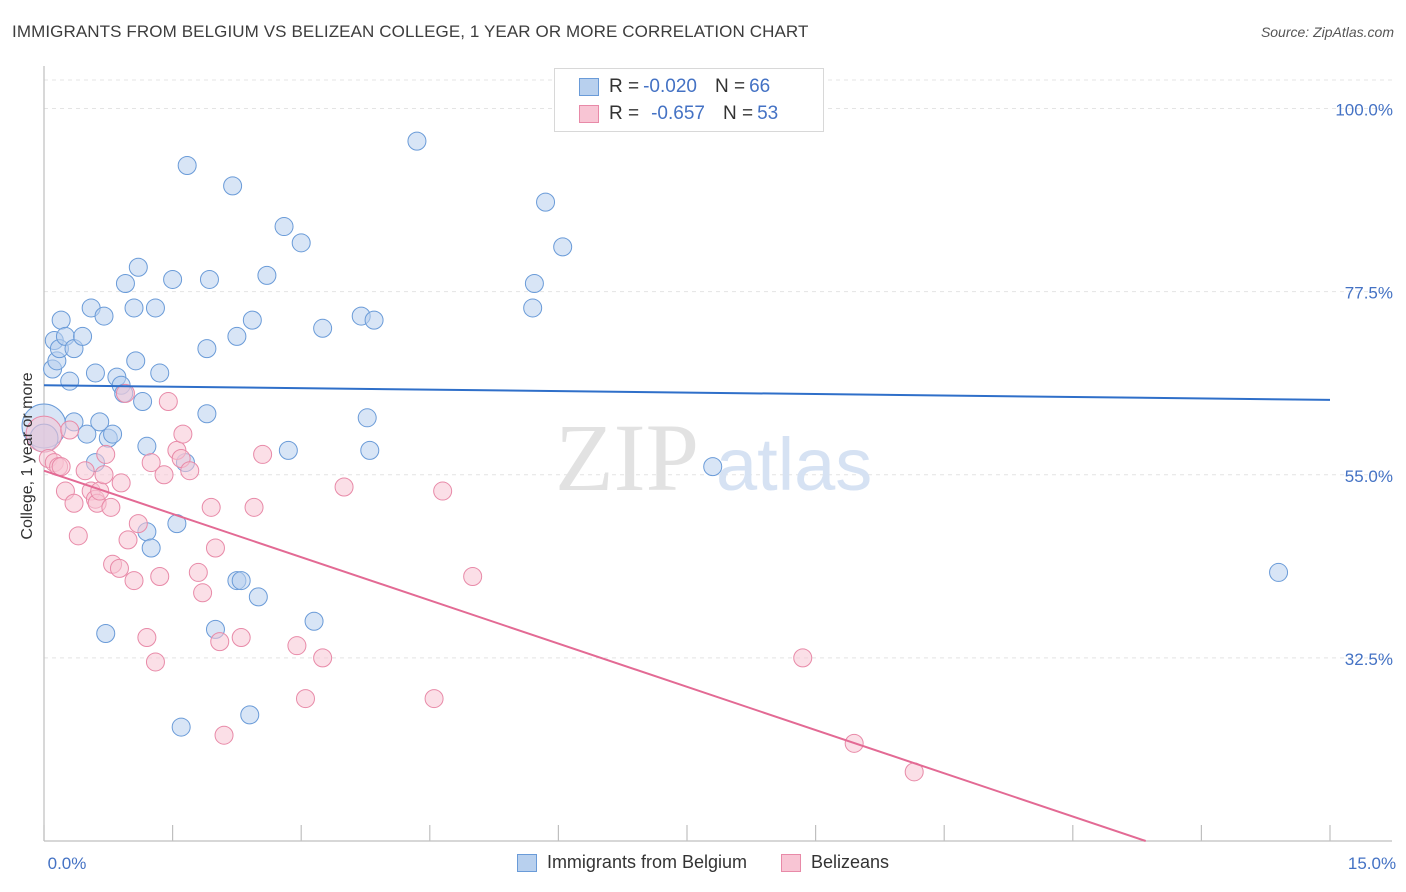 This screenshot has width=1406, height=892. What do you see at coordinates (67, 863) in the screenshot?
I see `x-tick-label: 0.0%` at bounding box center [67, 863].